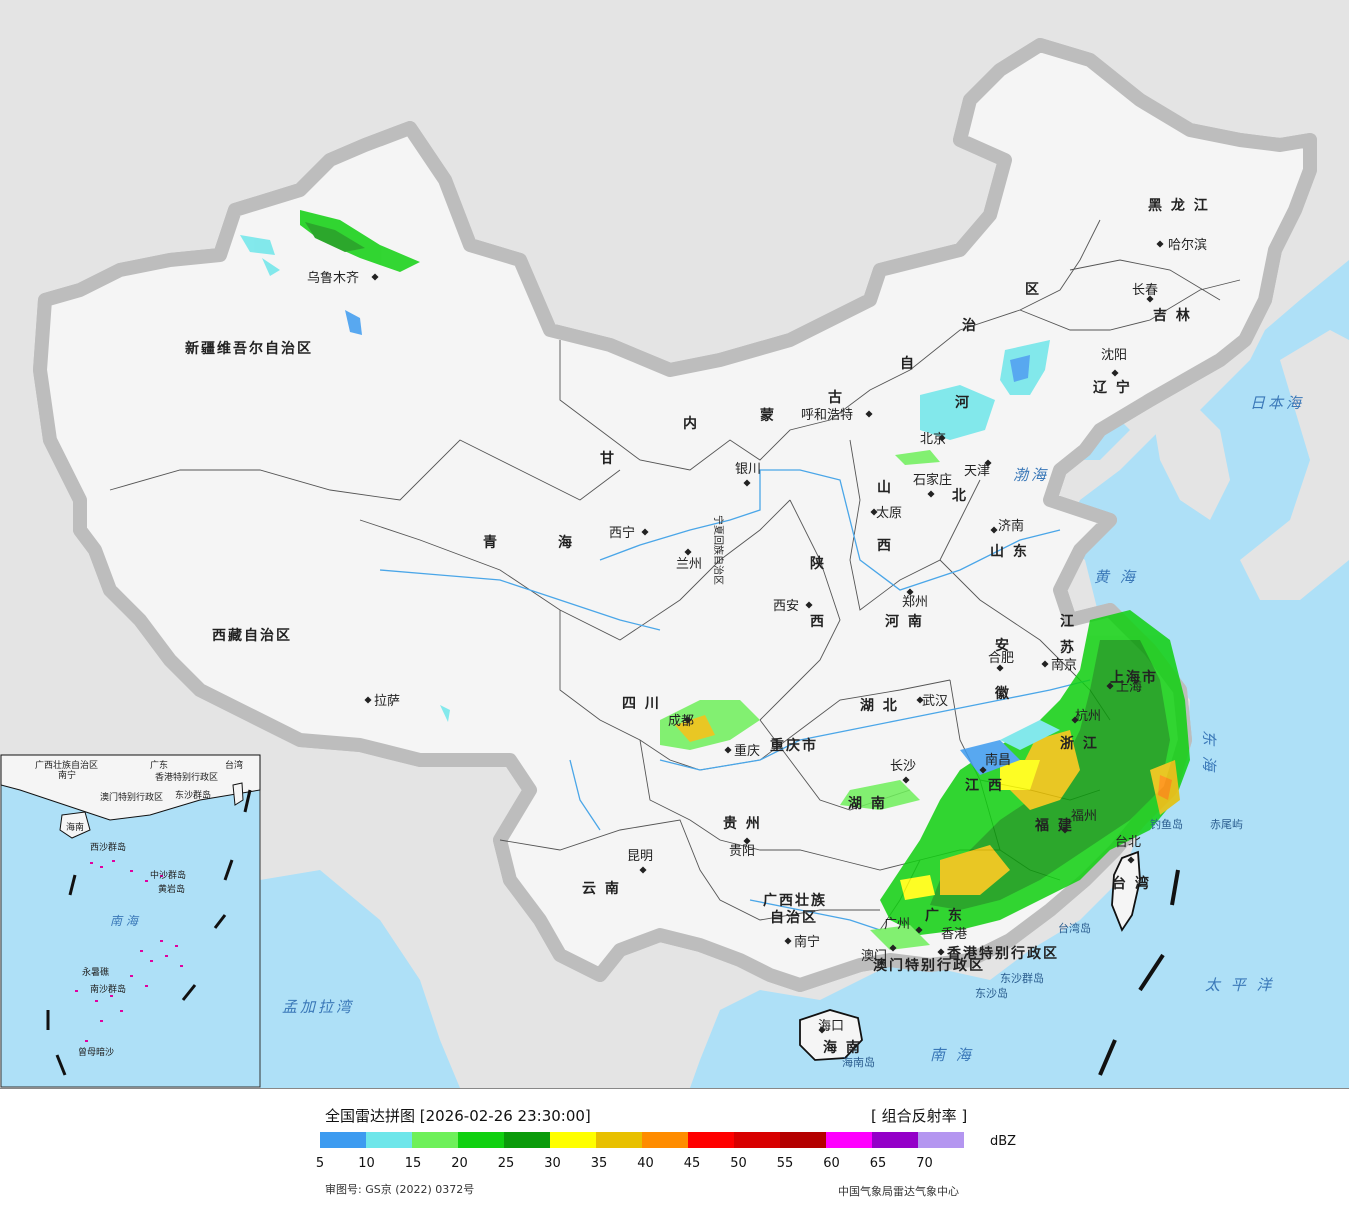 The width and height of the screenshot is (1349, 1209). I want to click on inset-nansha: 南沙群岛, so click(108, 989).